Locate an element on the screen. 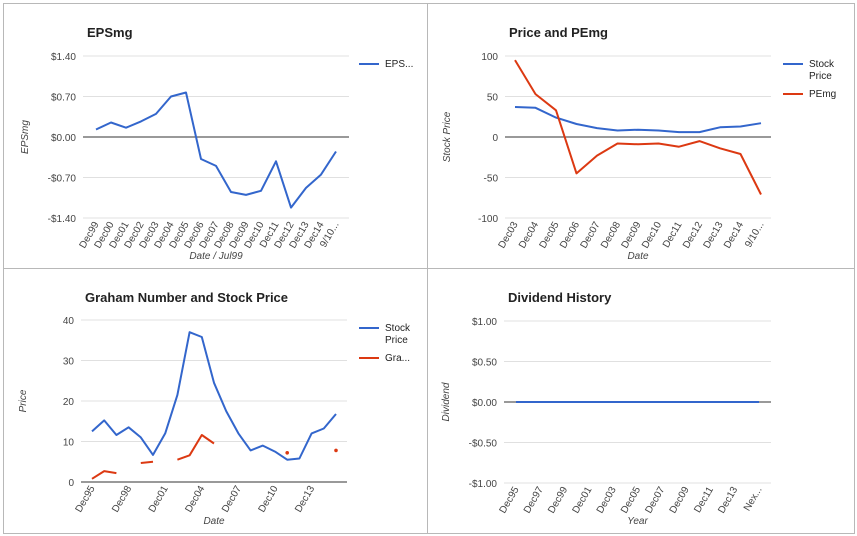 This screenshot has width=857, height=536. y-tick-label: 100 is located at coordinates (489, 57).